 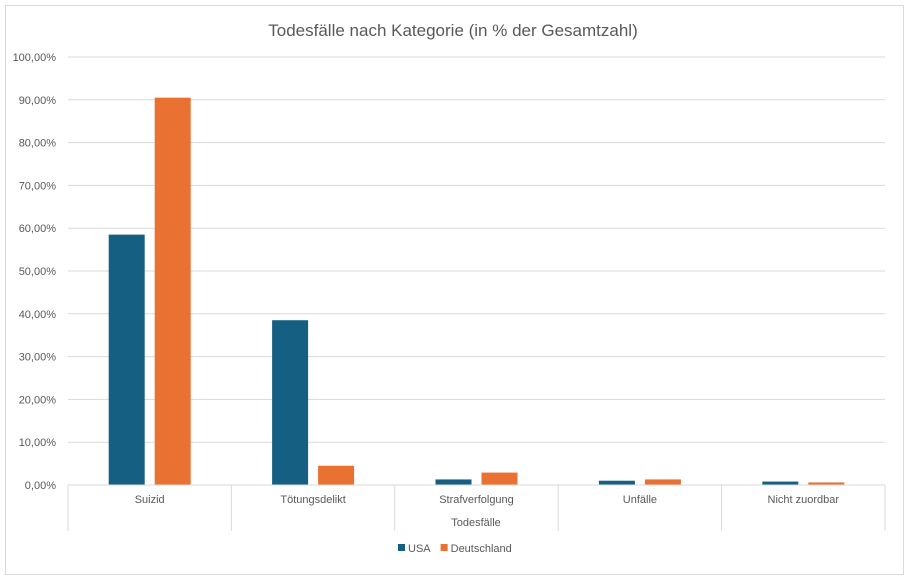 I want to click on y-tick-label: 30,00%, so click(x=38, y=358).